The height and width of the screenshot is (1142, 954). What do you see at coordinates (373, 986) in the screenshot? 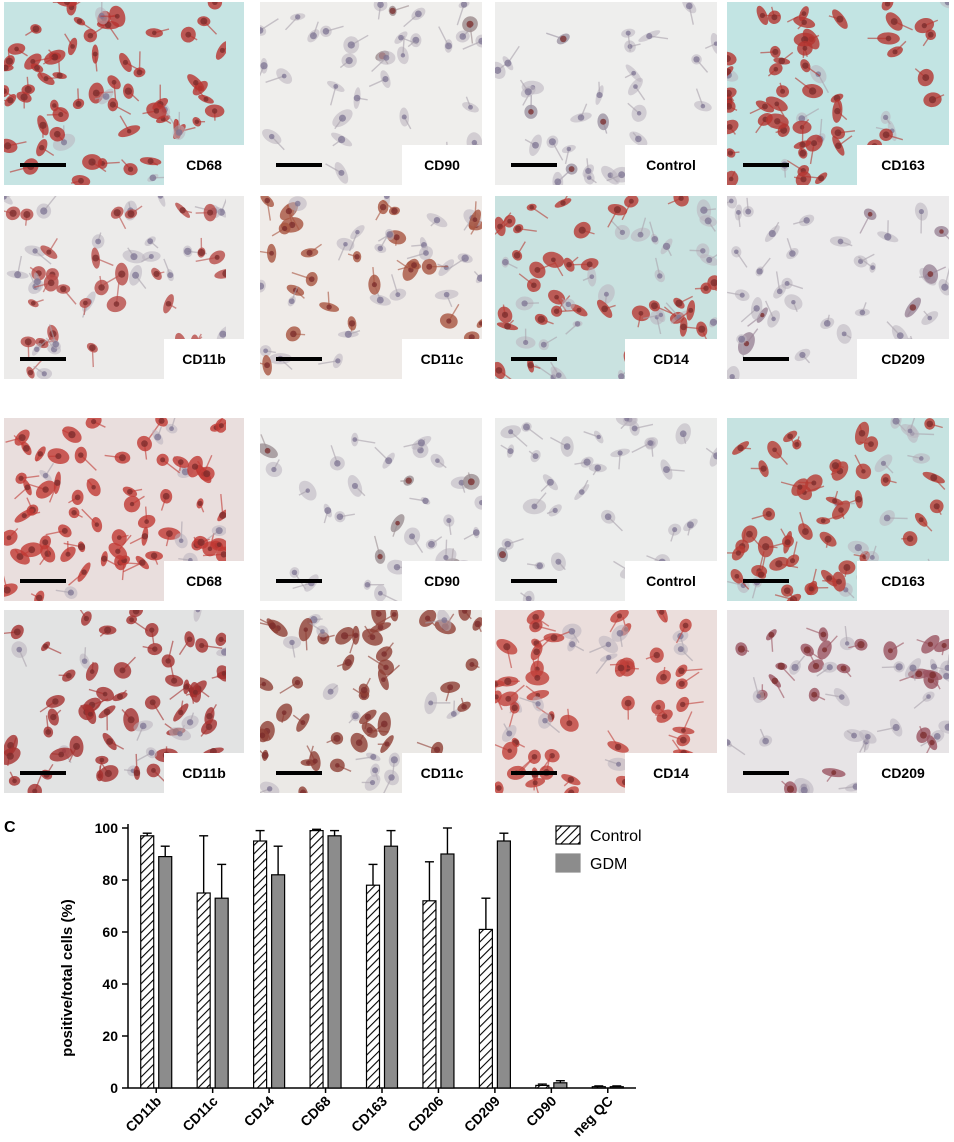
I see `bar-control-cd163` at bounding box center [373, 986].